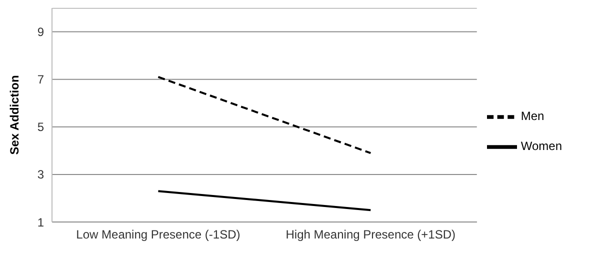  Describe the element at coordinates (541, 146) in the screenshot. I see `legend-label: Women` at that location.